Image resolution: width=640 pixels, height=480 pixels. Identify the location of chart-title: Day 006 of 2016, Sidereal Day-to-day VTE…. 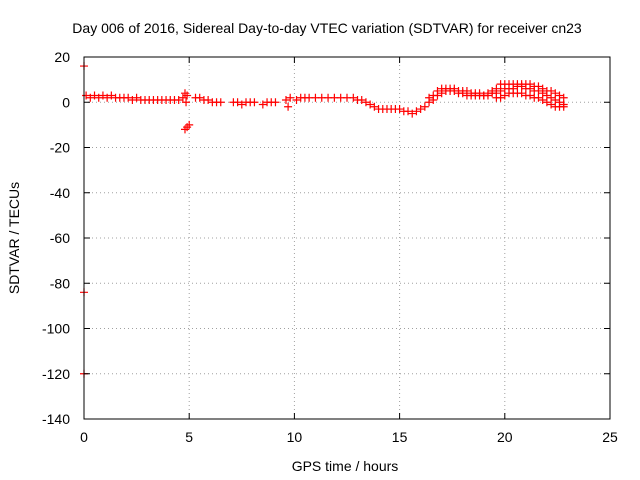
(327, 28).